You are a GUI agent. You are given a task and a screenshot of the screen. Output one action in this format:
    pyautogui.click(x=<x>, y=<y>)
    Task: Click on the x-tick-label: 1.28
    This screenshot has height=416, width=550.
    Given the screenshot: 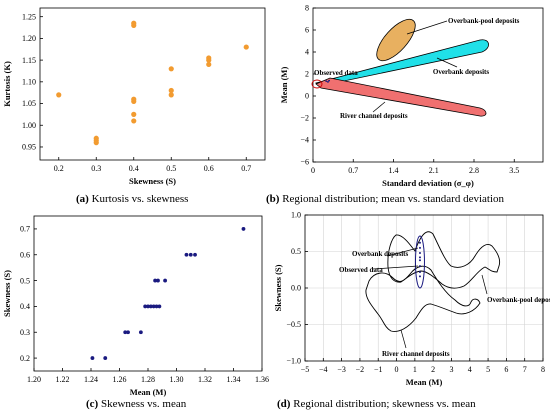 What is the action you would take?
    pyautogui.click(x=148, y=379)
    